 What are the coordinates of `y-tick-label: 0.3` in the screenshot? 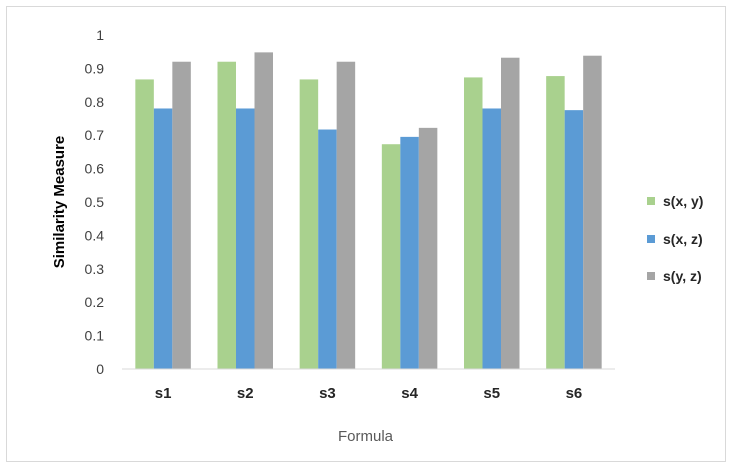 It's located at (95, 269).